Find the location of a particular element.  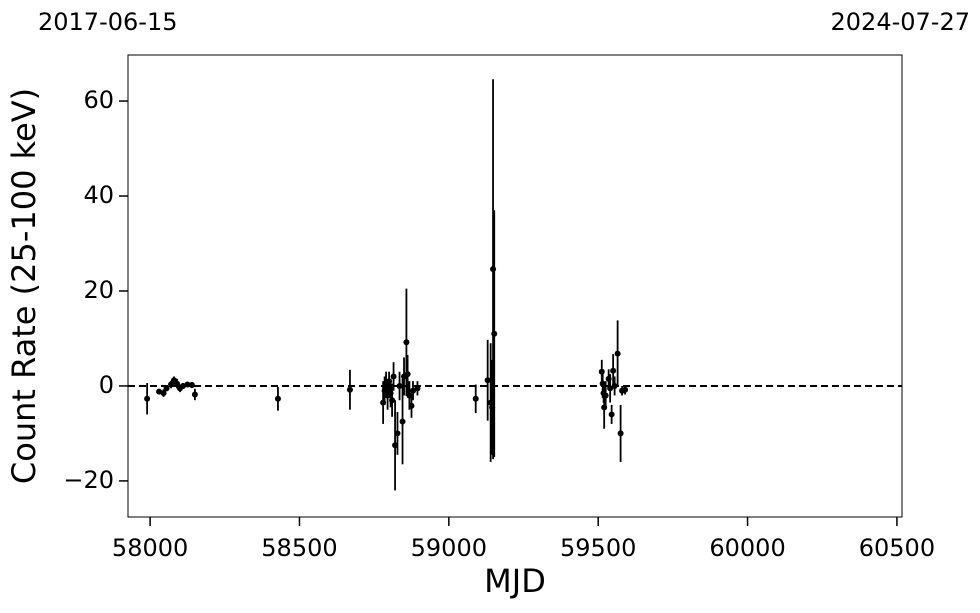

x-axis-label: MJD is located at coordinates (515, 581).